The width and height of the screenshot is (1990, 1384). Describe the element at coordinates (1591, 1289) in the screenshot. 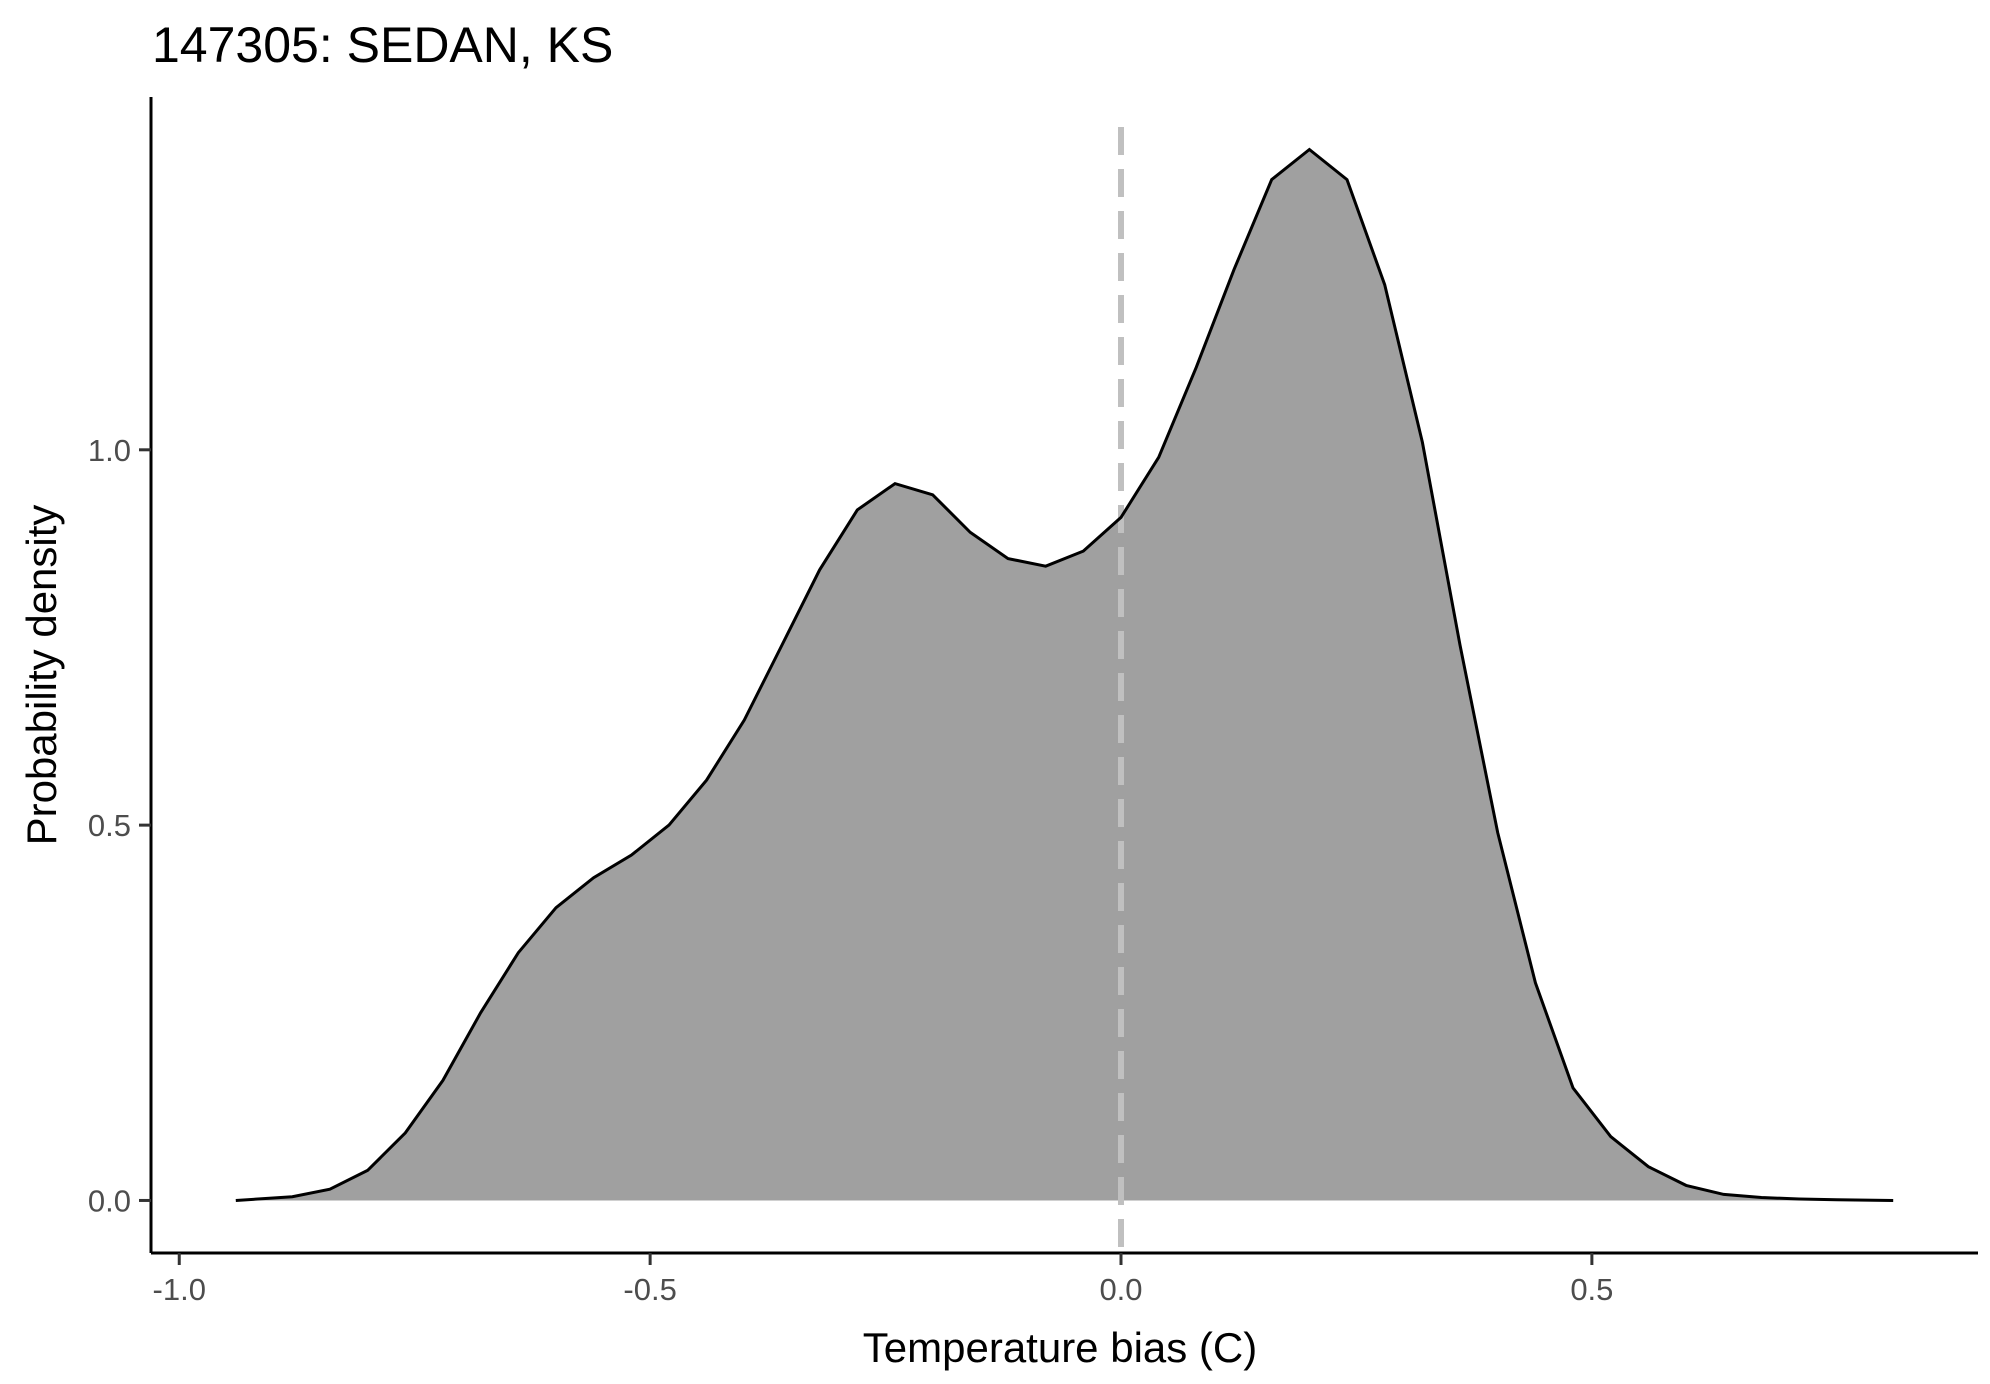

I see `x-tick-label: 0.5` at that location.